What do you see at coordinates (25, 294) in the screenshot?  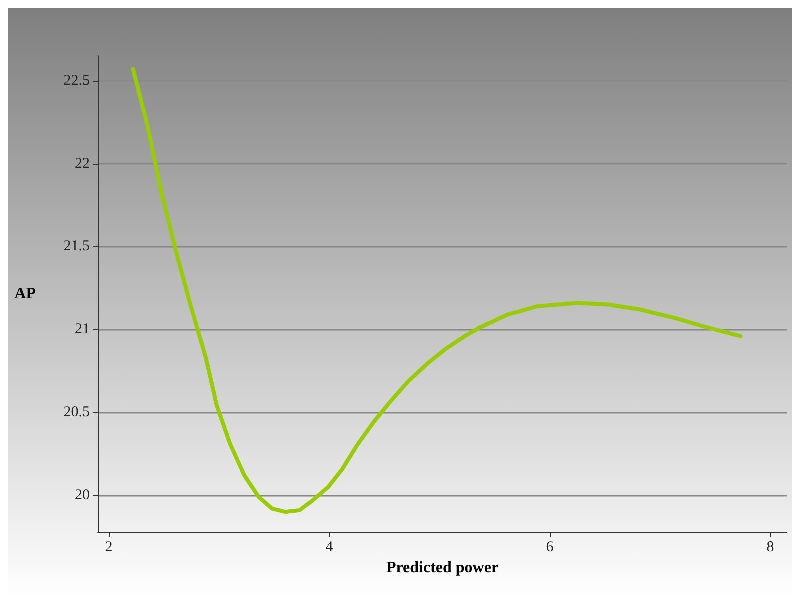 I see `y-axis-title: AP` at bounding box center [25, 294].